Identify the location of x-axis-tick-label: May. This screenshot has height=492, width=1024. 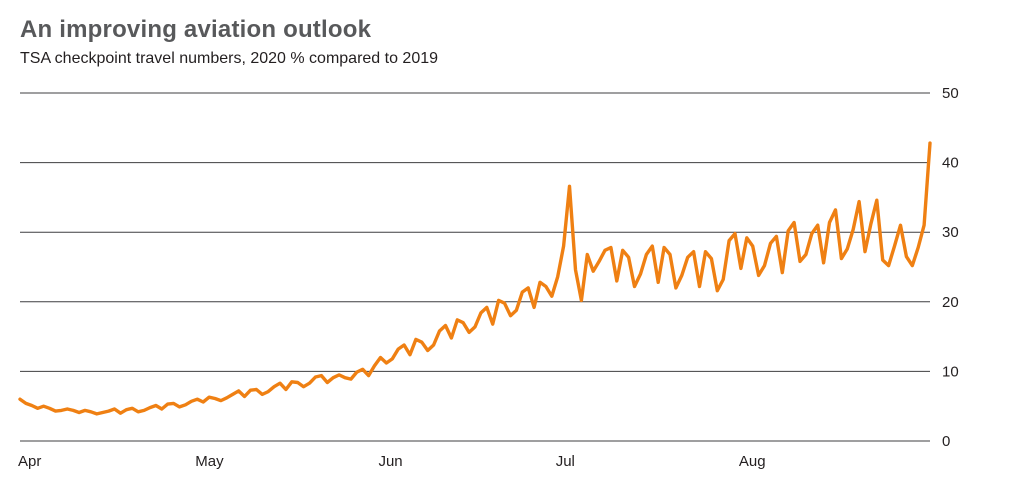
(209, 461).